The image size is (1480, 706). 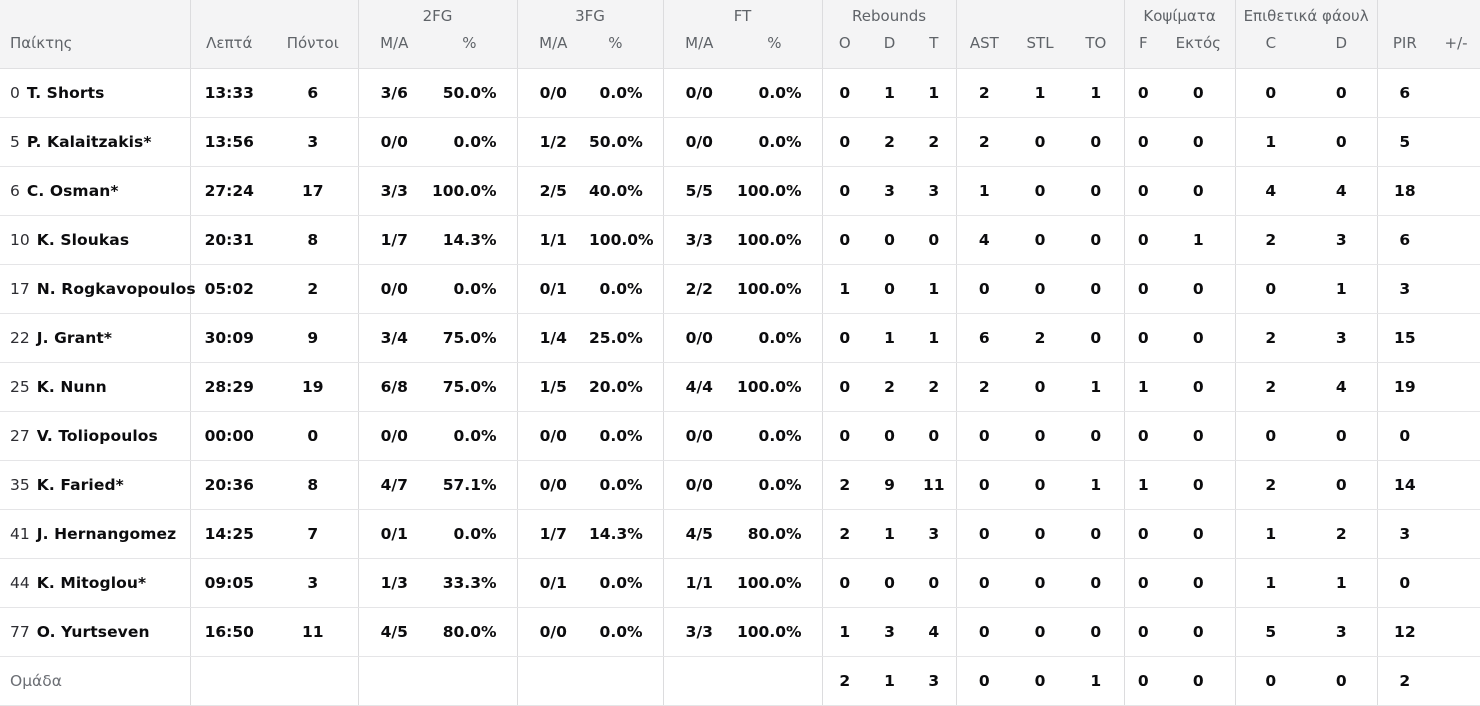 I want to click on team-row: Ομάδα 2 1 3 0 0 1 0 0 0 0 2, so click(x=740, y=681).